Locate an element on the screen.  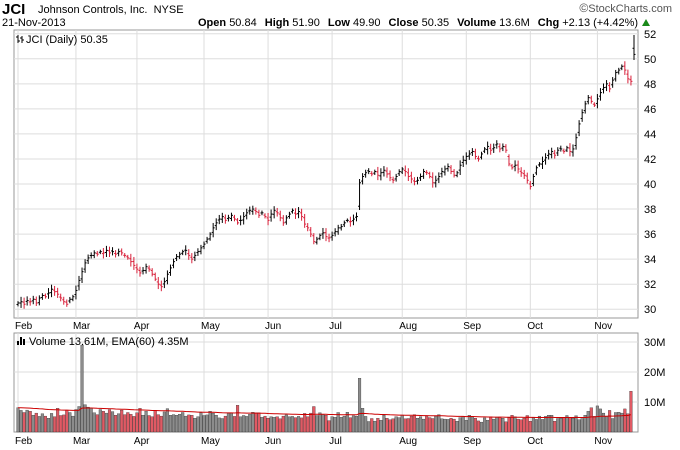
ema-line is located at coordinates (324, 412).